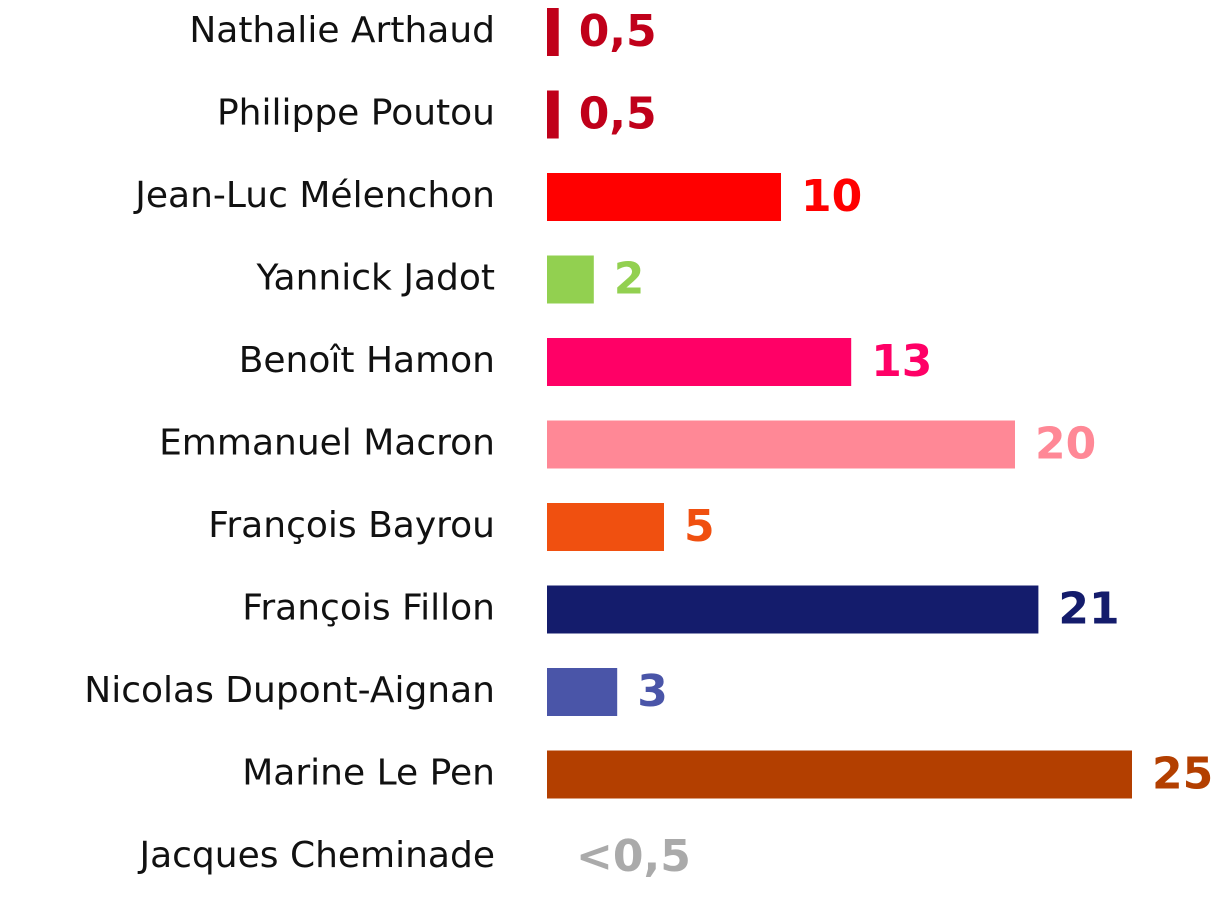 The image size is (1229, 898). What do you see at coordinates (314, 195) in the screenshot?
I see `category-label: Jean-Luc Mélenchon` at bounding box center [314, 195].